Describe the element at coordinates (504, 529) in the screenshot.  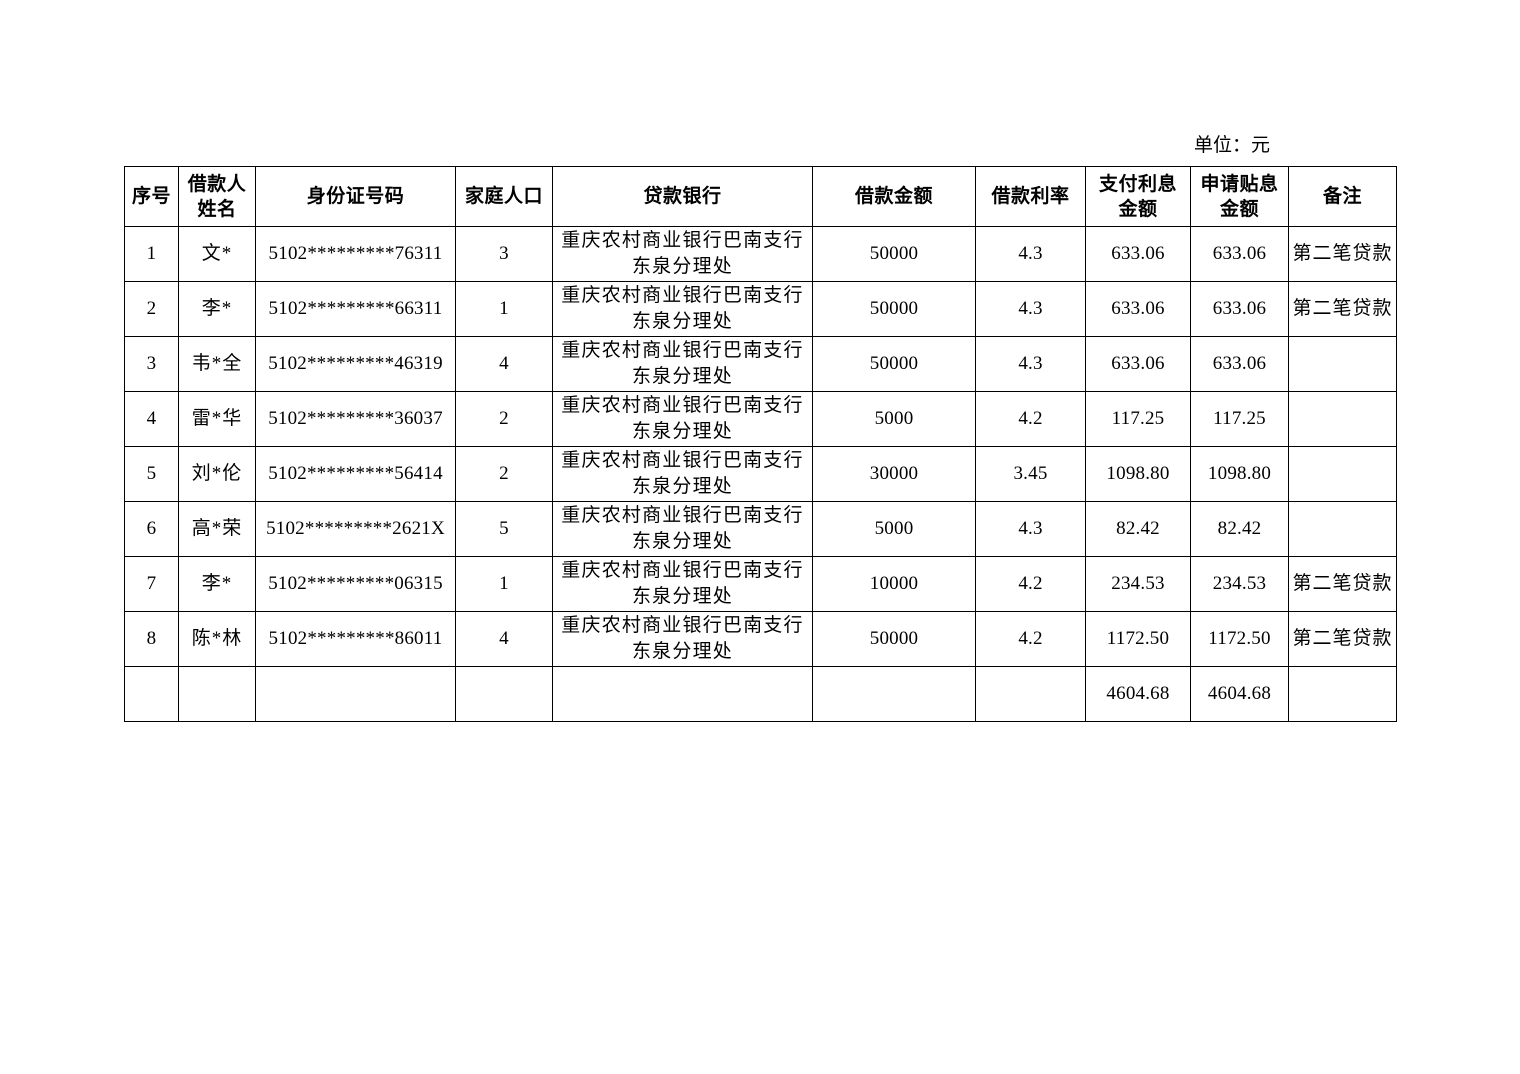
I see `cell-family-population: 5` at that location.